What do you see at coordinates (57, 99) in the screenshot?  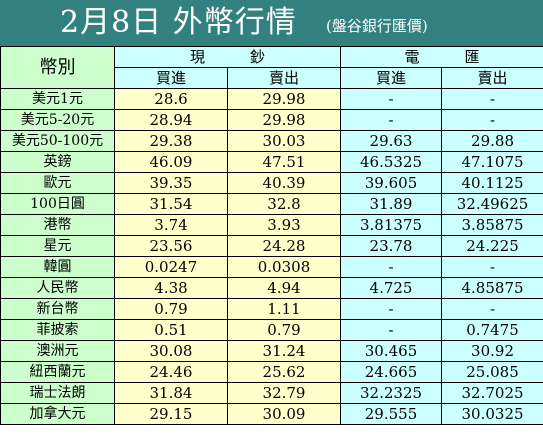 I see `currency-name: 美元1元` at bounding box center [57, 99].